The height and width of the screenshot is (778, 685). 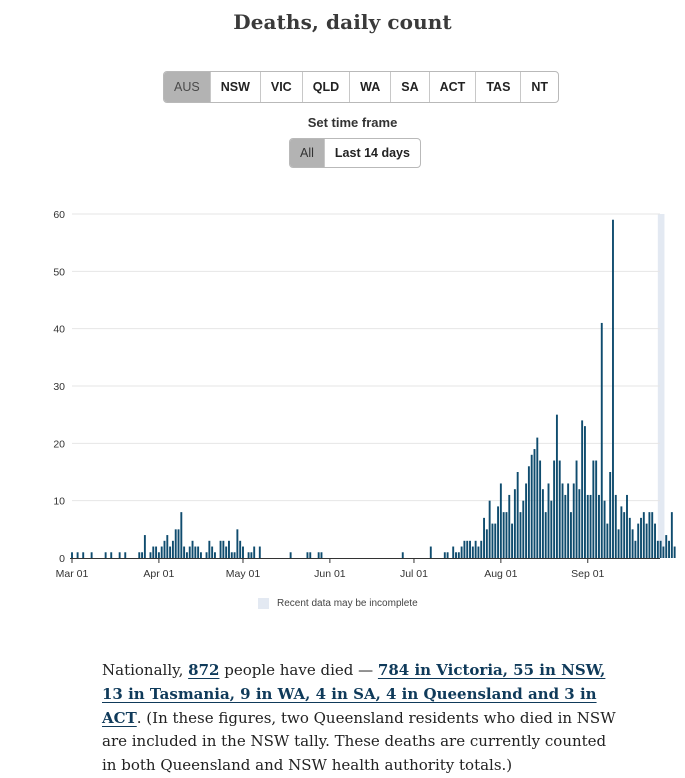 What do you see at coordinates (187, 87) in the screenshot?
I see `tab-aus: AUS` at bounding box center [187, 87].